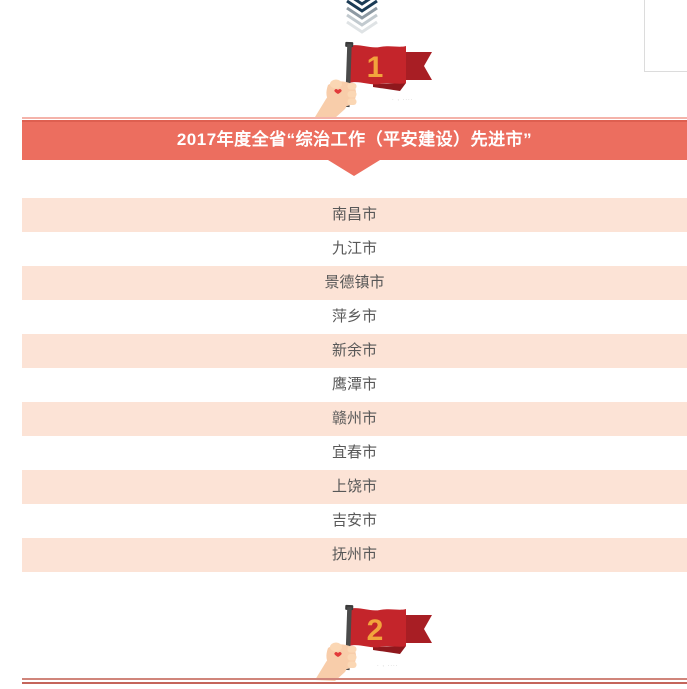 This screenshot has height=689, width=687. Describe the element at coordinates (354, 419) in the screenshot. I see `city-row: 赣州市` at that location.